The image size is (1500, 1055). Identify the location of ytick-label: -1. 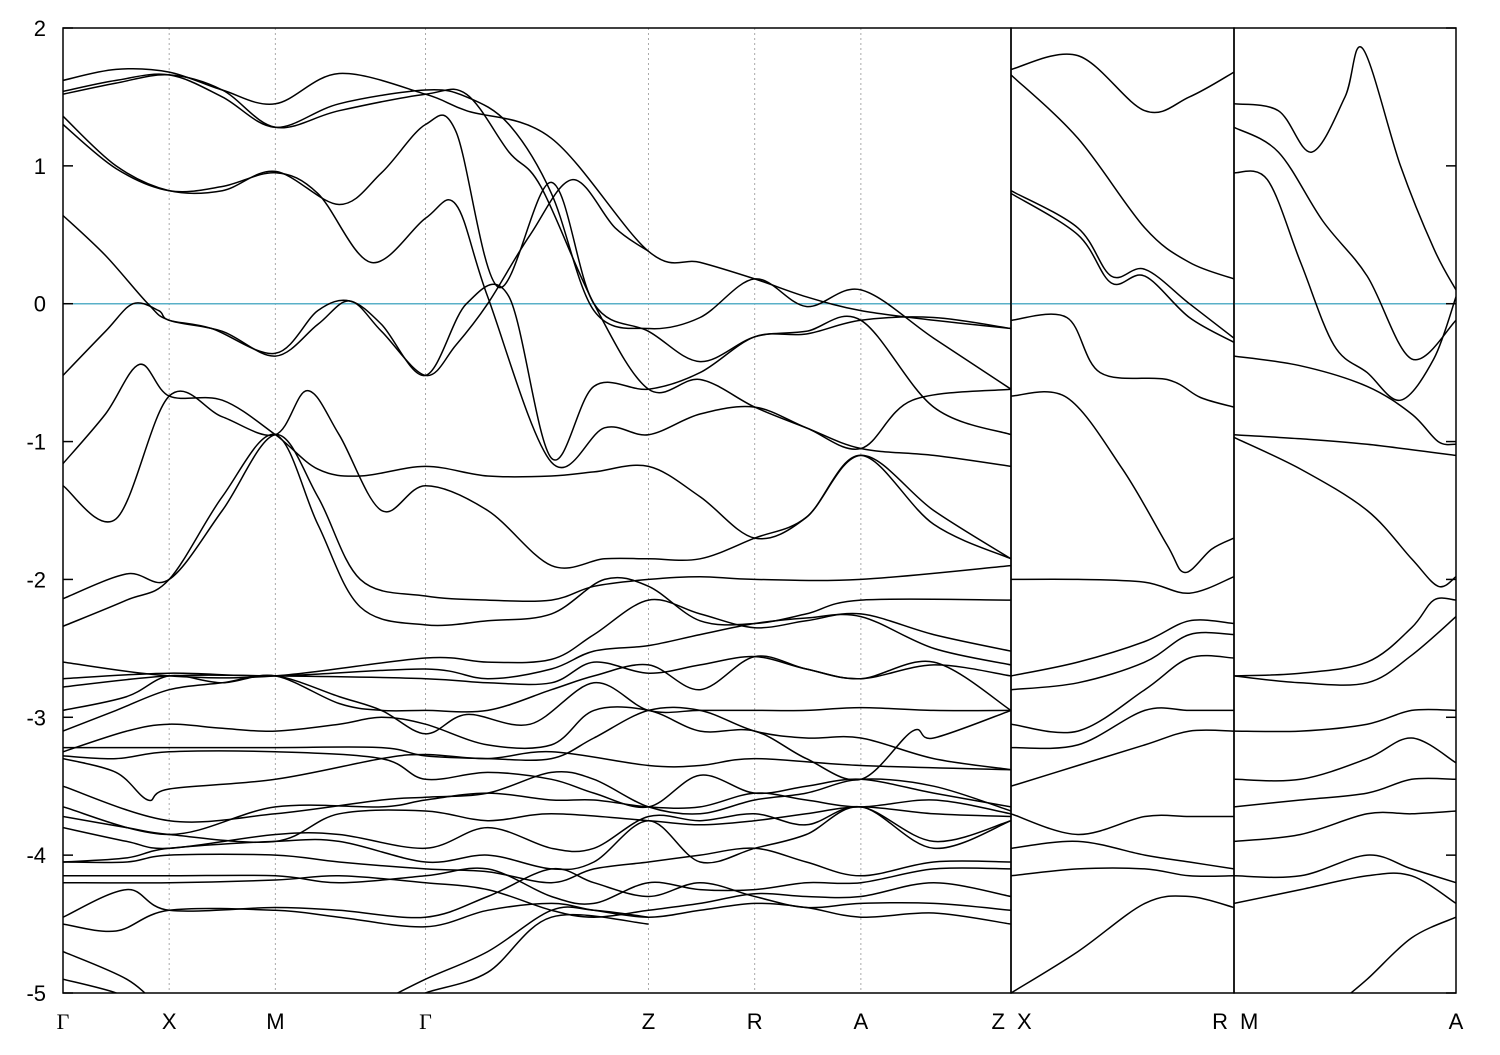
(36, 442).